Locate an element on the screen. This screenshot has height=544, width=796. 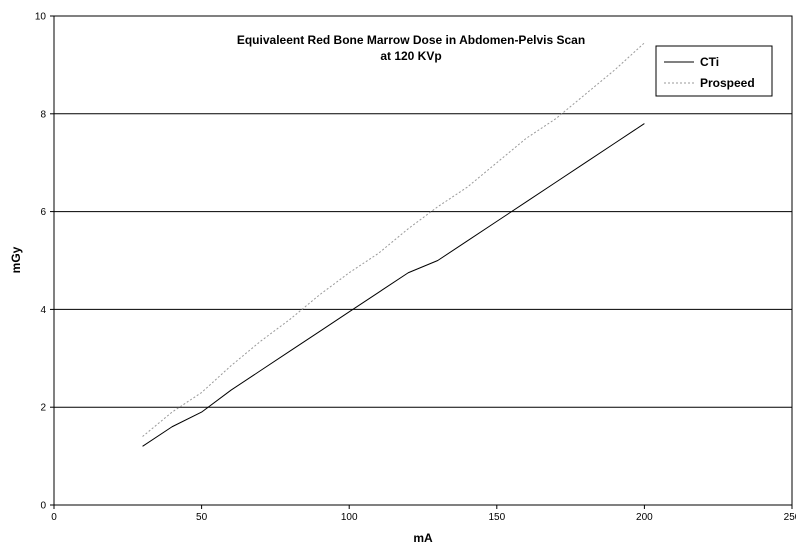
legend-box is located at coordinates (714, 71).